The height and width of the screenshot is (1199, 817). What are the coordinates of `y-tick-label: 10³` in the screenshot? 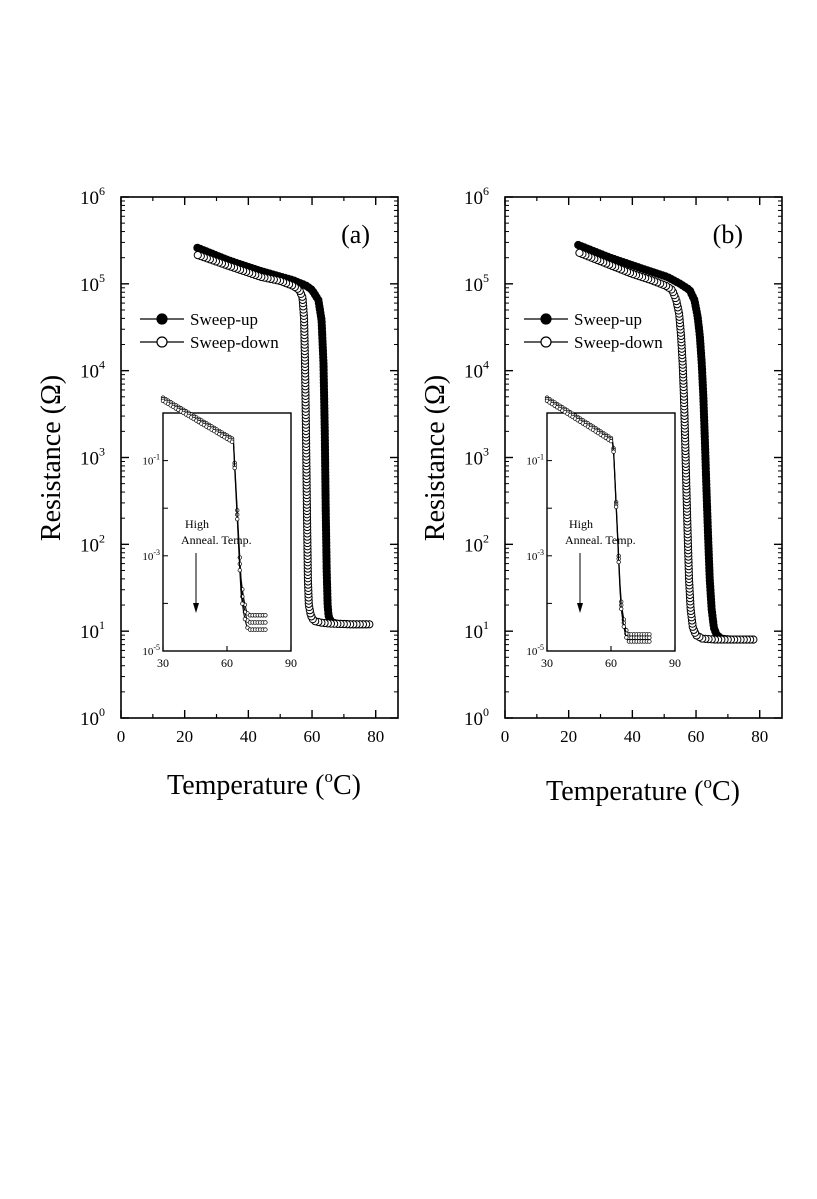 It's located at (476, 457).